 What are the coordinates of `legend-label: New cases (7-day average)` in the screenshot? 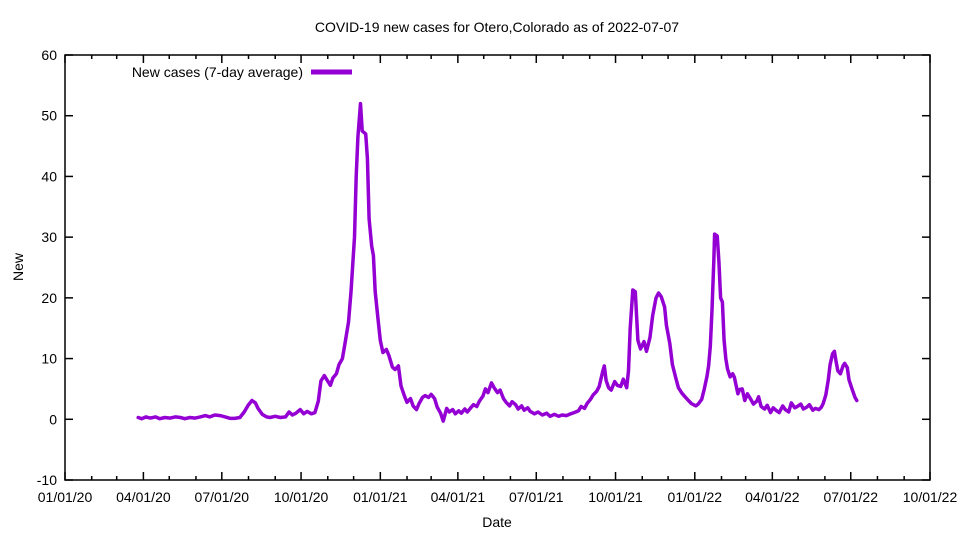 It's located at (217, 72).